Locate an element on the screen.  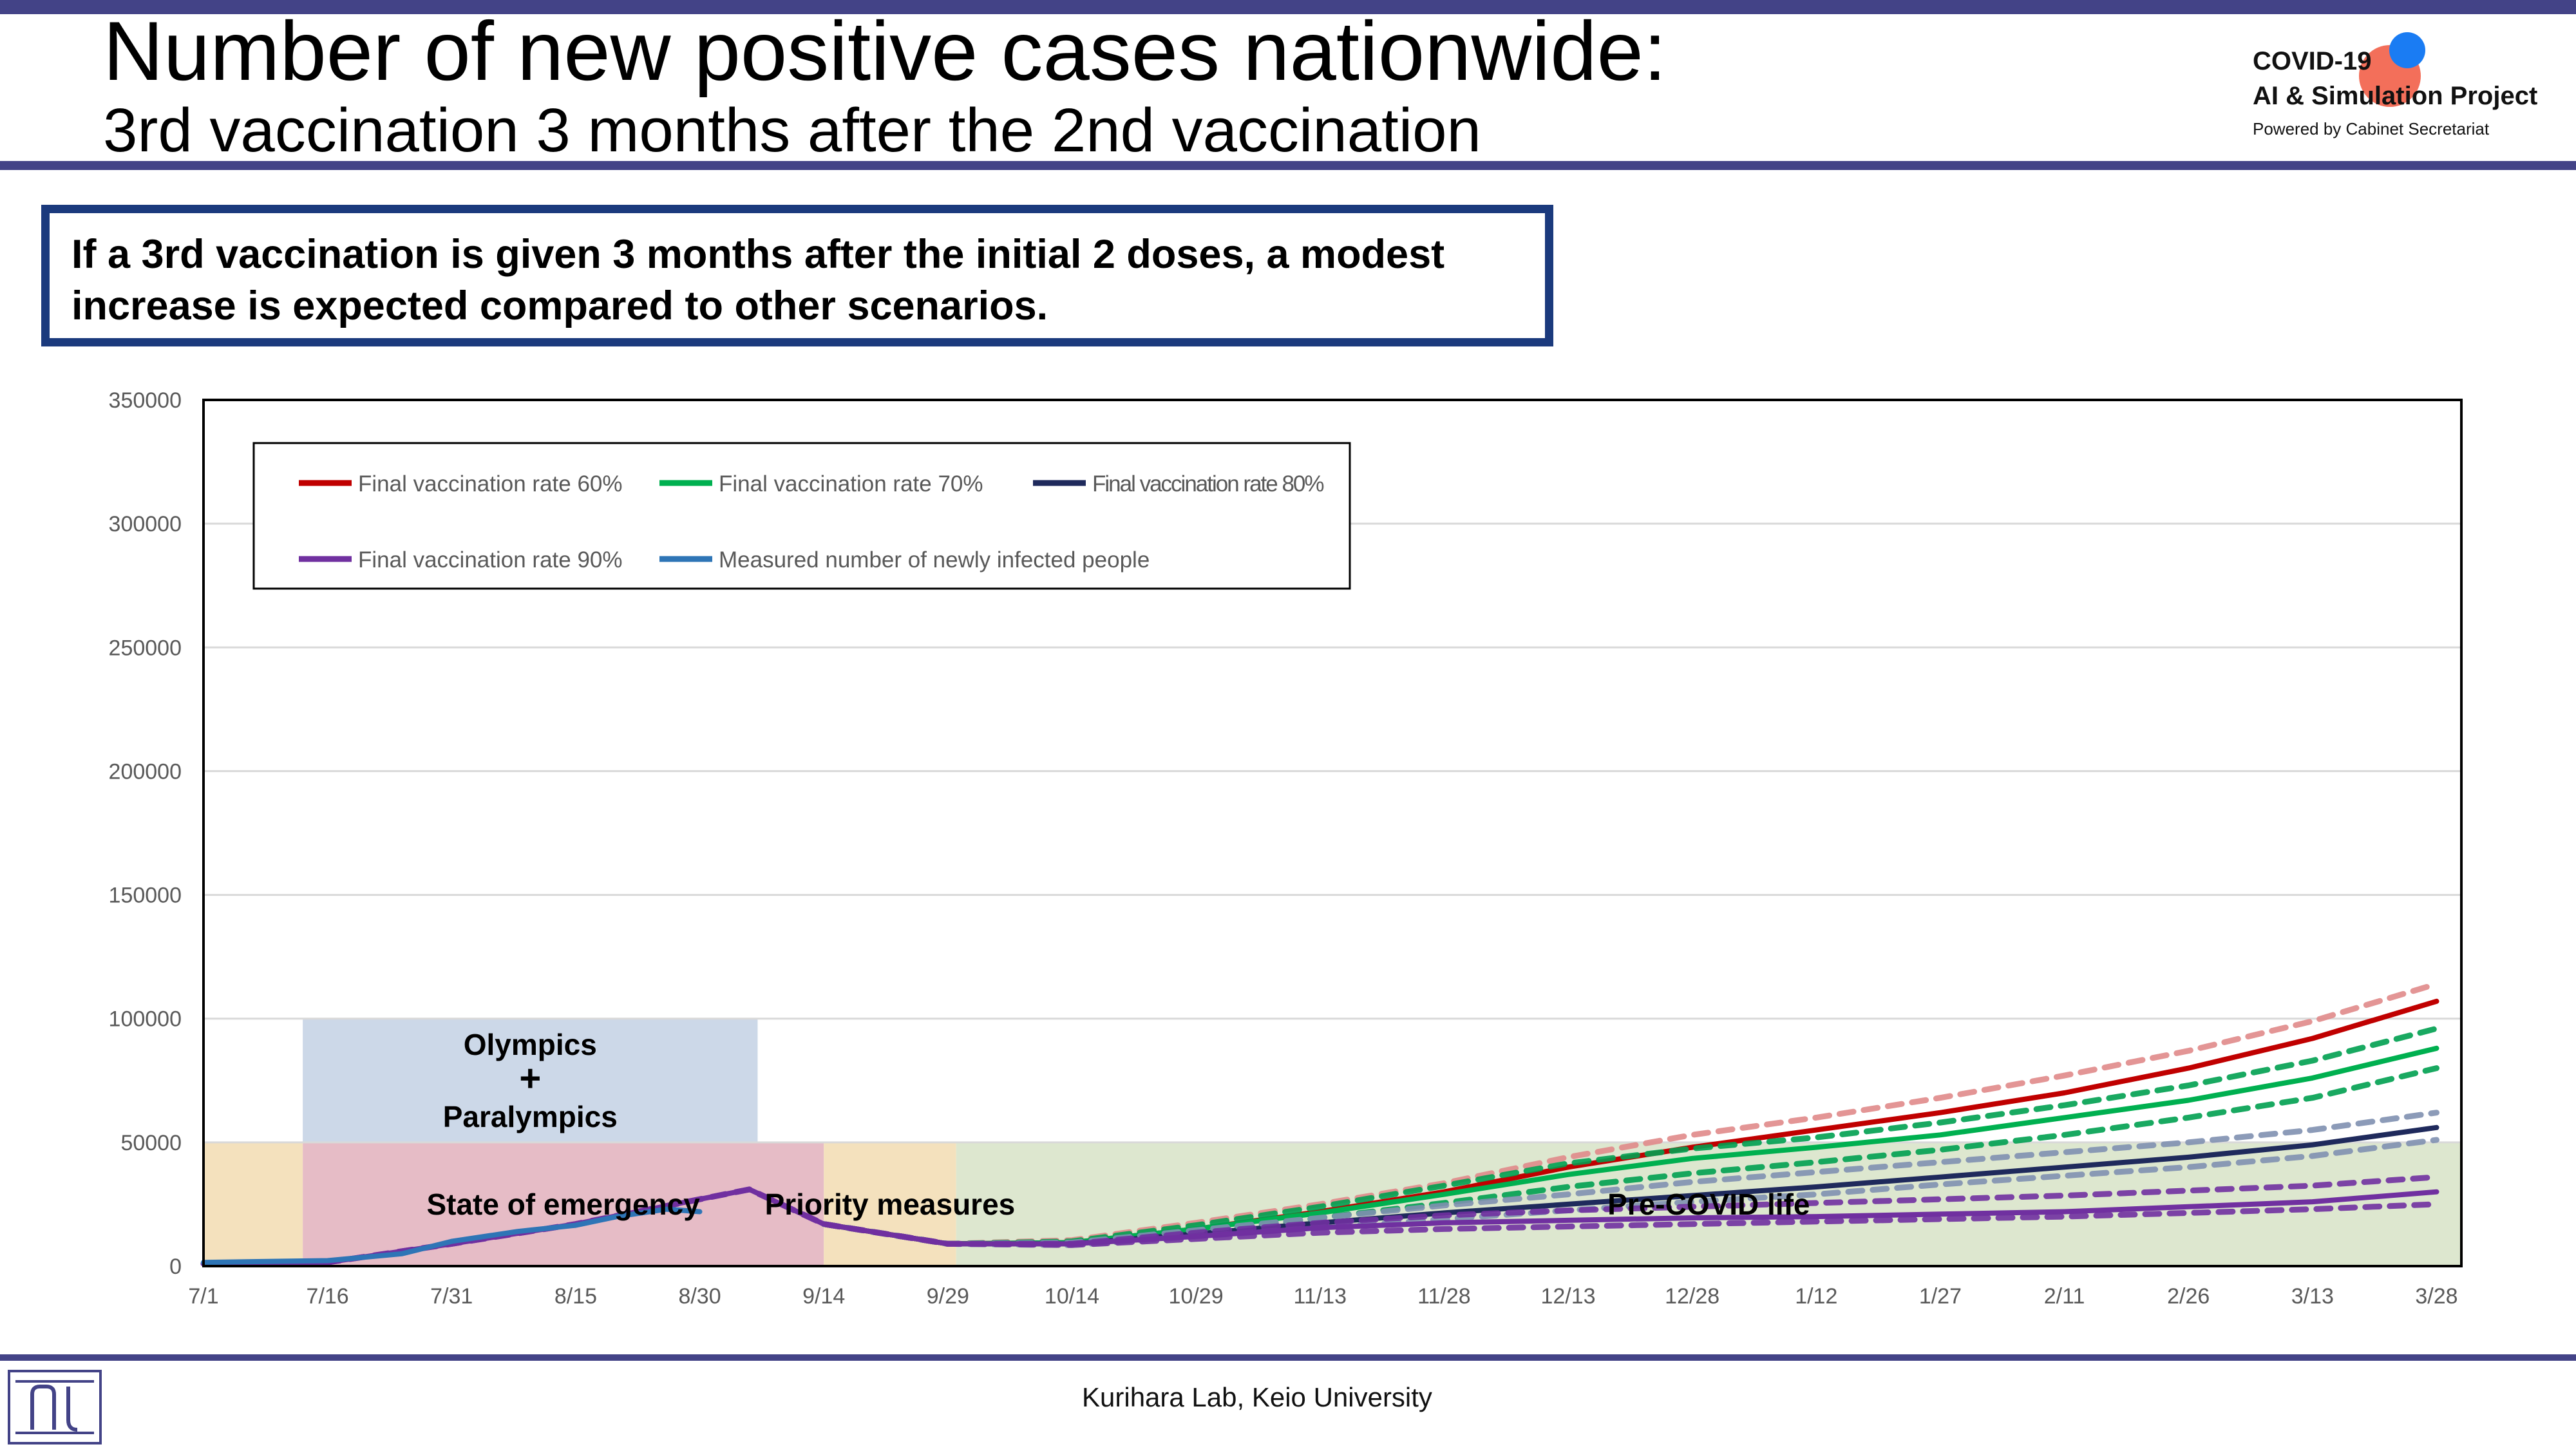
x-tick-label: 10/14 is located at coordinates (1072, 1296).